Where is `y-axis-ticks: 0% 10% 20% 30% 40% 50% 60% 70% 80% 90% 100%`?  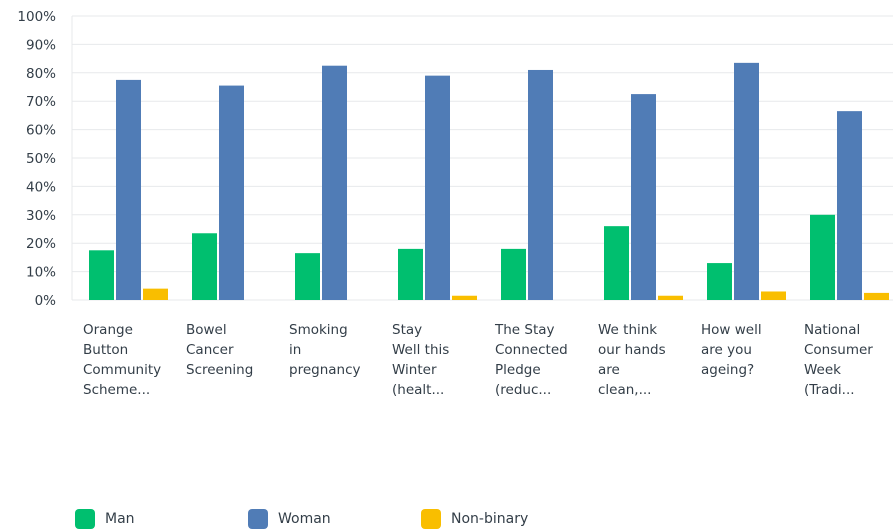 y-axis-ticks: 0% 10% 20% 30% 40% 50% 60% 70% 80% 90% 100% is located at coordinates (36, 159).